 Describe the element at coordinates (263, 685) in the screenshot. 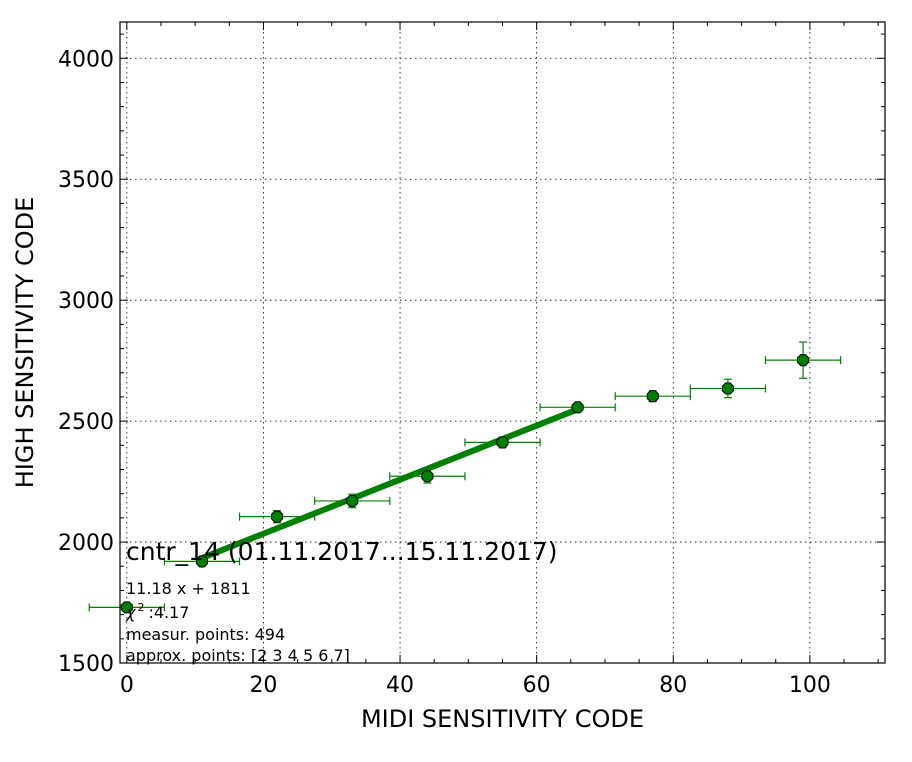

I see `x-tick-label: 20` at that location.